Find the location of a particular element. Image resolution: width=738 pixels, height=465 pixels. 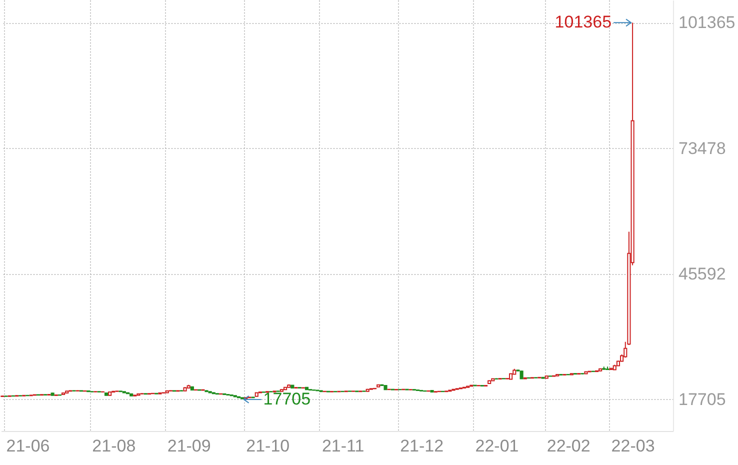

y-tick-label: 45592 is located at coordinates (702, 274).